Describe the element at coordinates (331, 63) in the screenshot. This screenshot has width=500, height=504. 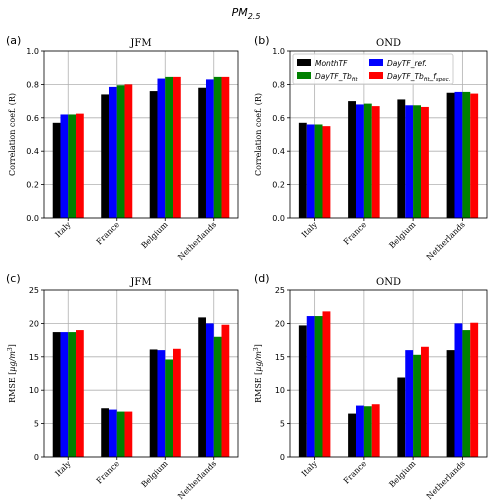
I see `legend-label: MonthTF` at that location.